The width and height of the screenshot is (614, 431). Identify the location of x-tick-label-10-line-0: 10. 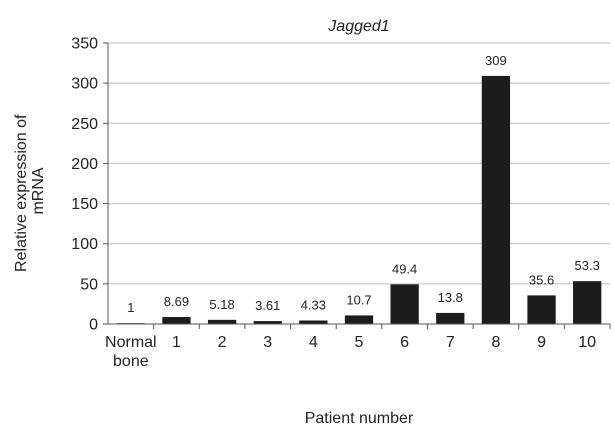
(587, 342).